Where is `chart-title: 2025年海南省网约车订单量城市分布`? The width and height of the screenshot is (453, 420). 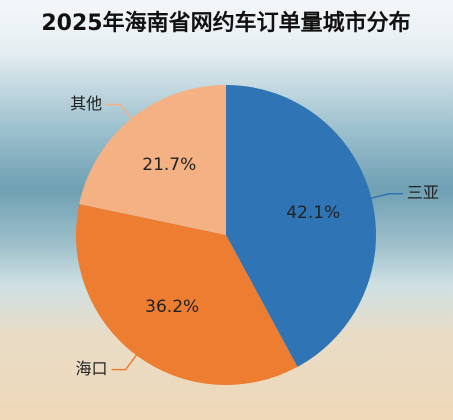 chart-title: 2025年海南省网约车订单量城市分布 is located at coordinates (225, 23).